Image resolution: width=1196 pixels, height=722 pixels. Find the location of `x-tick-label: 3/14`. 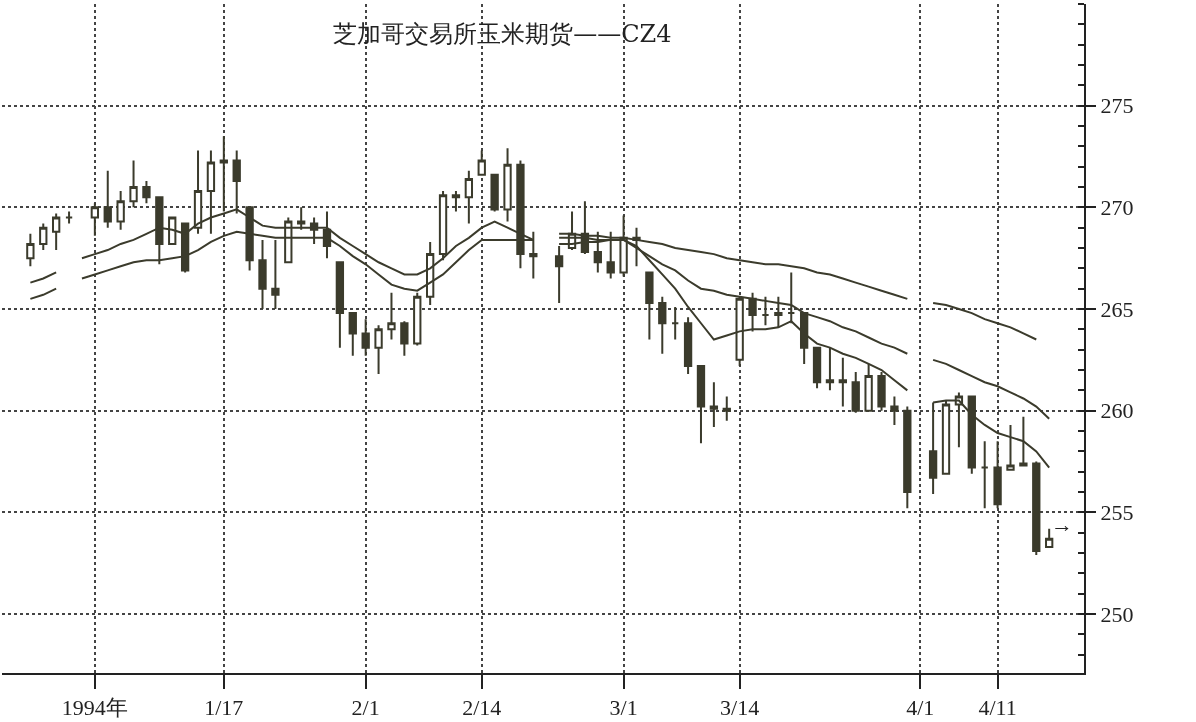

x-tick-label: 3/14 is located at coordinates (740, 708).